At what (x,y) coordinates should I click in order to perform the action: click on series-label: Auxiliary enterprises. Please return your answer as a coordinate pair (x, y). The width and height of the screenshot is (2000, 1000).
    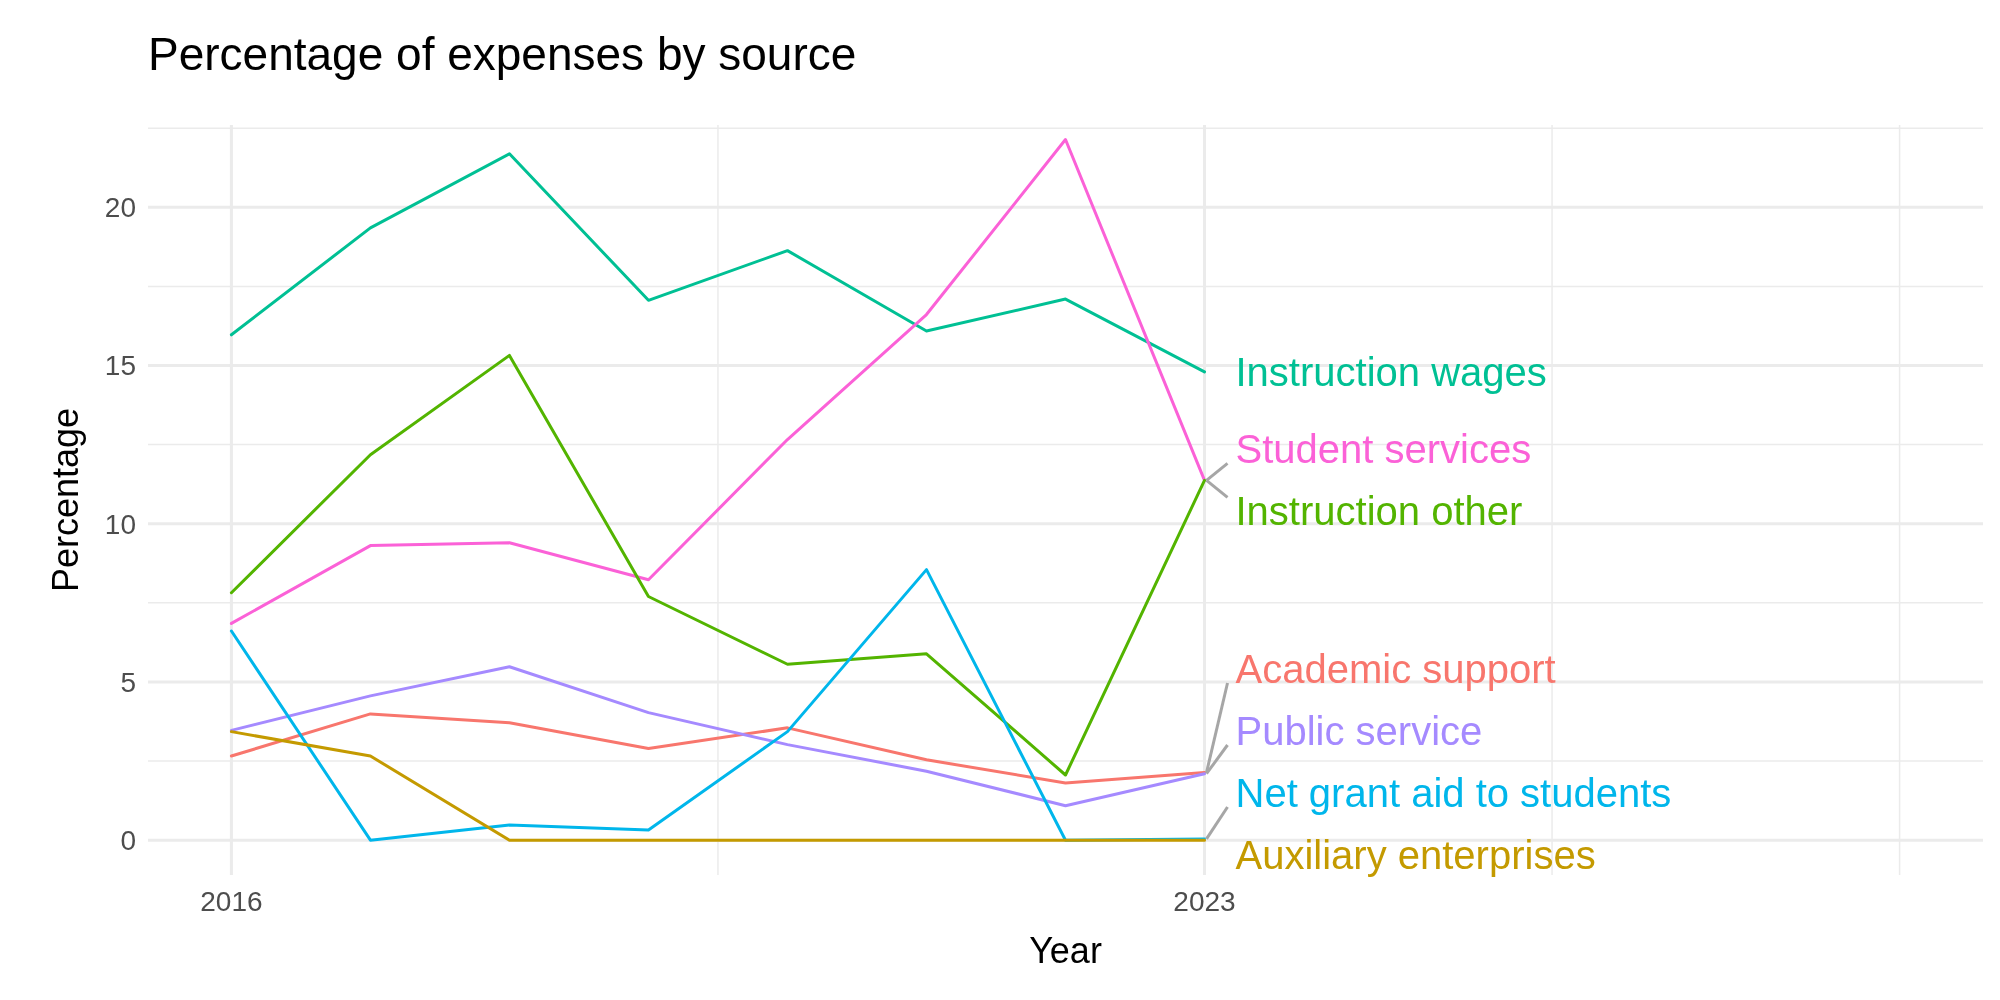
    Looking at the image, I should click on (1415, 855).